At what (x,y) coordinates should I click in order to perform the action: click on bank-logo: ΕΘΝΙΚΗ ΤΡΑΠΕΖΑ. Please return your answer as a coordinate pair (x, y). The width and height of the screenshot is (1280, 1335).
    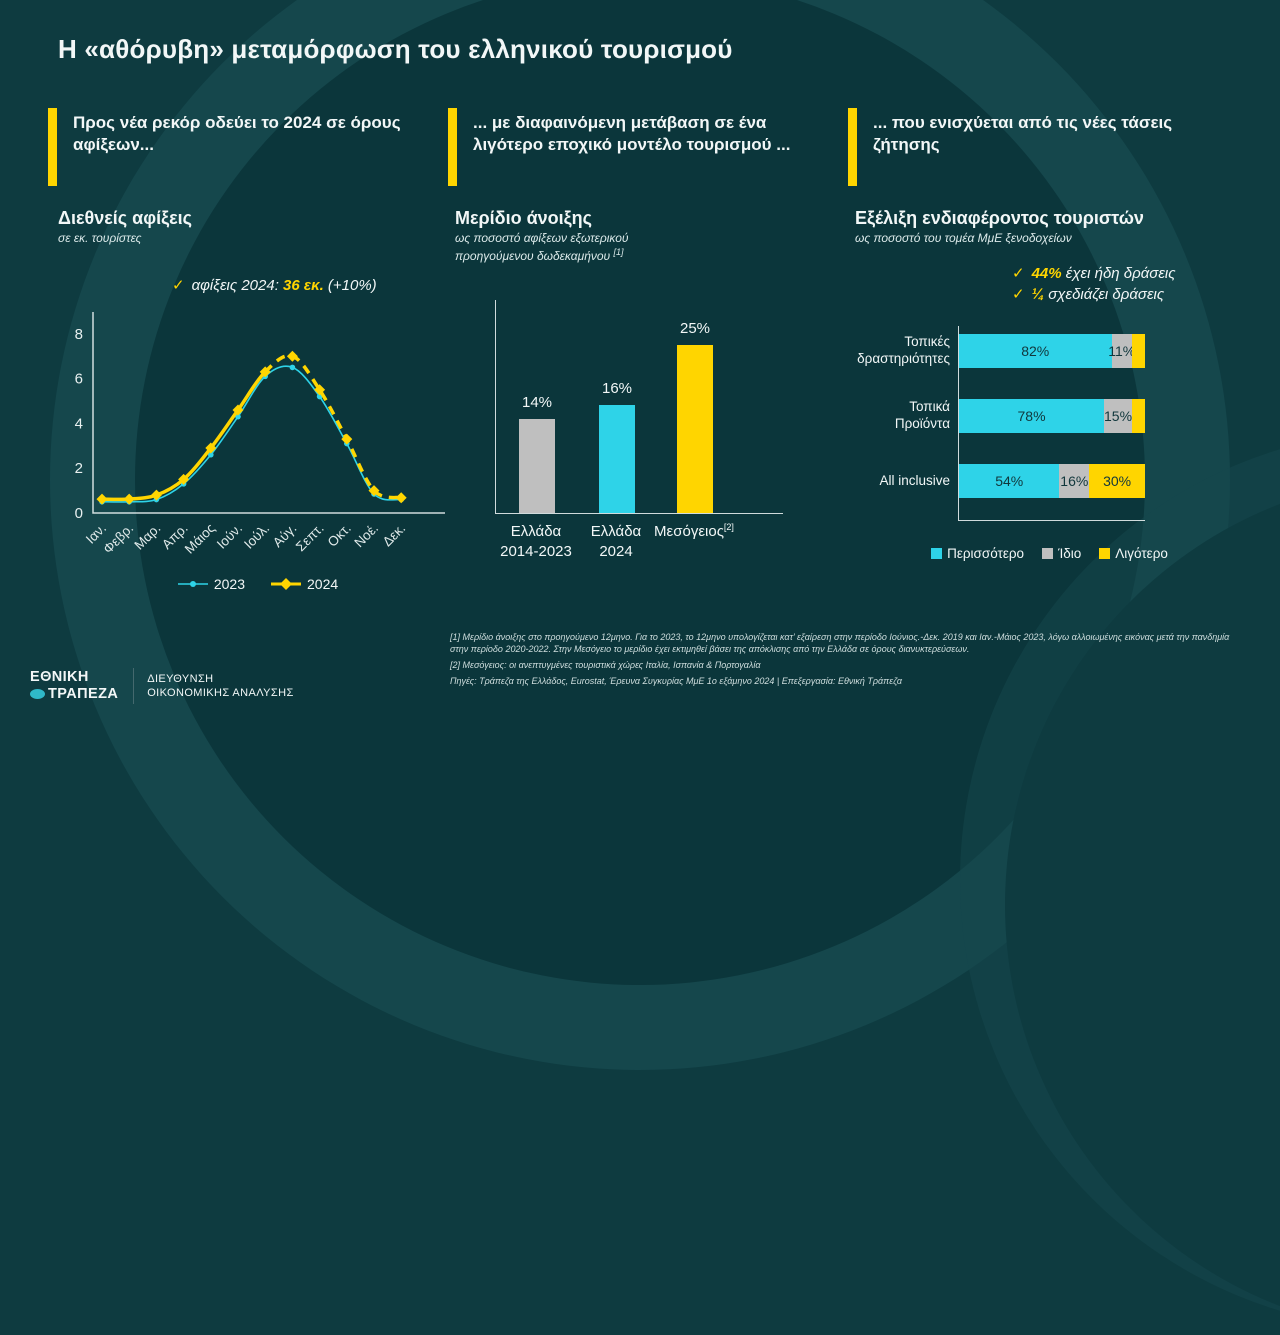
    Looking at the image, I should click on (74, 685).